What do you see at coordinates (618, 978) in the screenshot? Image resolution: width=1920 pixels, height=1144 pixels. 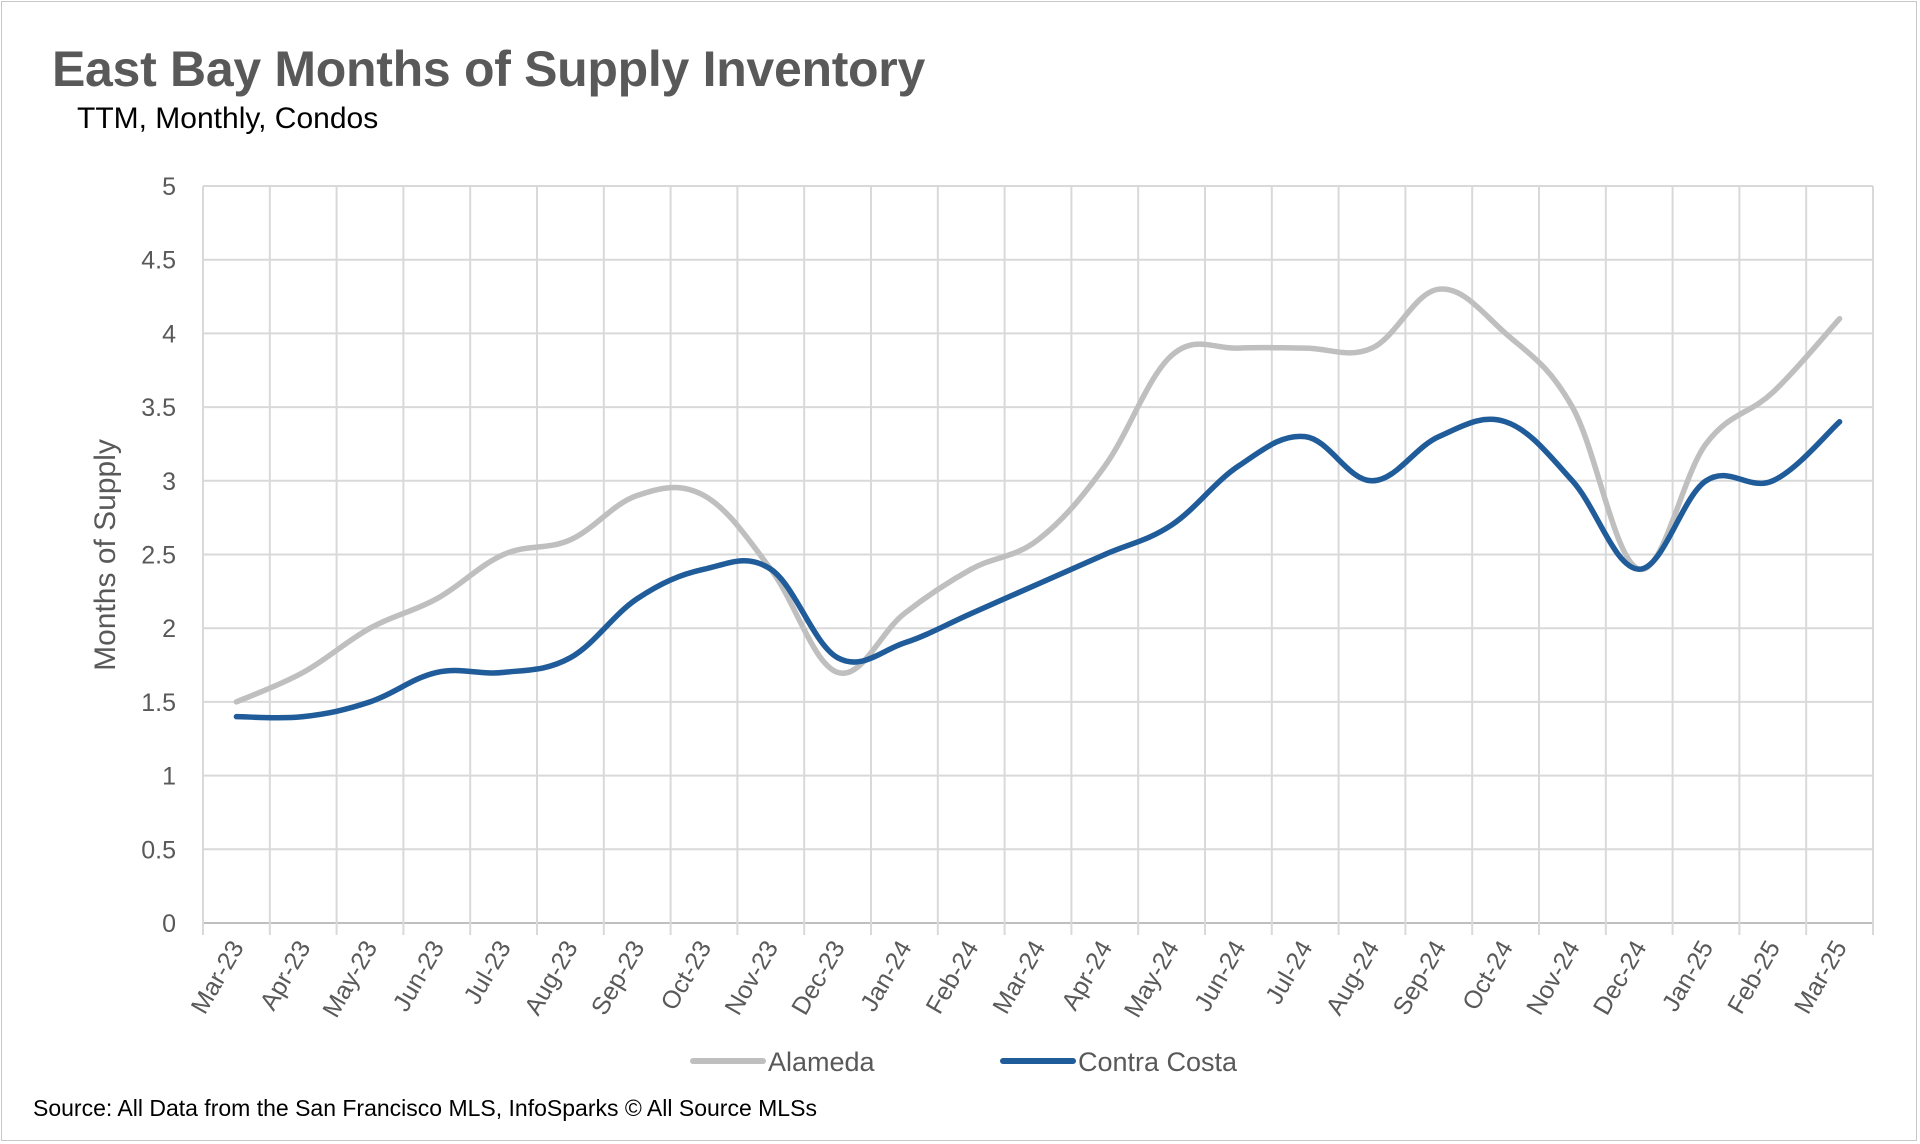 I see `x-tick-label: Sep-23` at bounding box center [618, 978].